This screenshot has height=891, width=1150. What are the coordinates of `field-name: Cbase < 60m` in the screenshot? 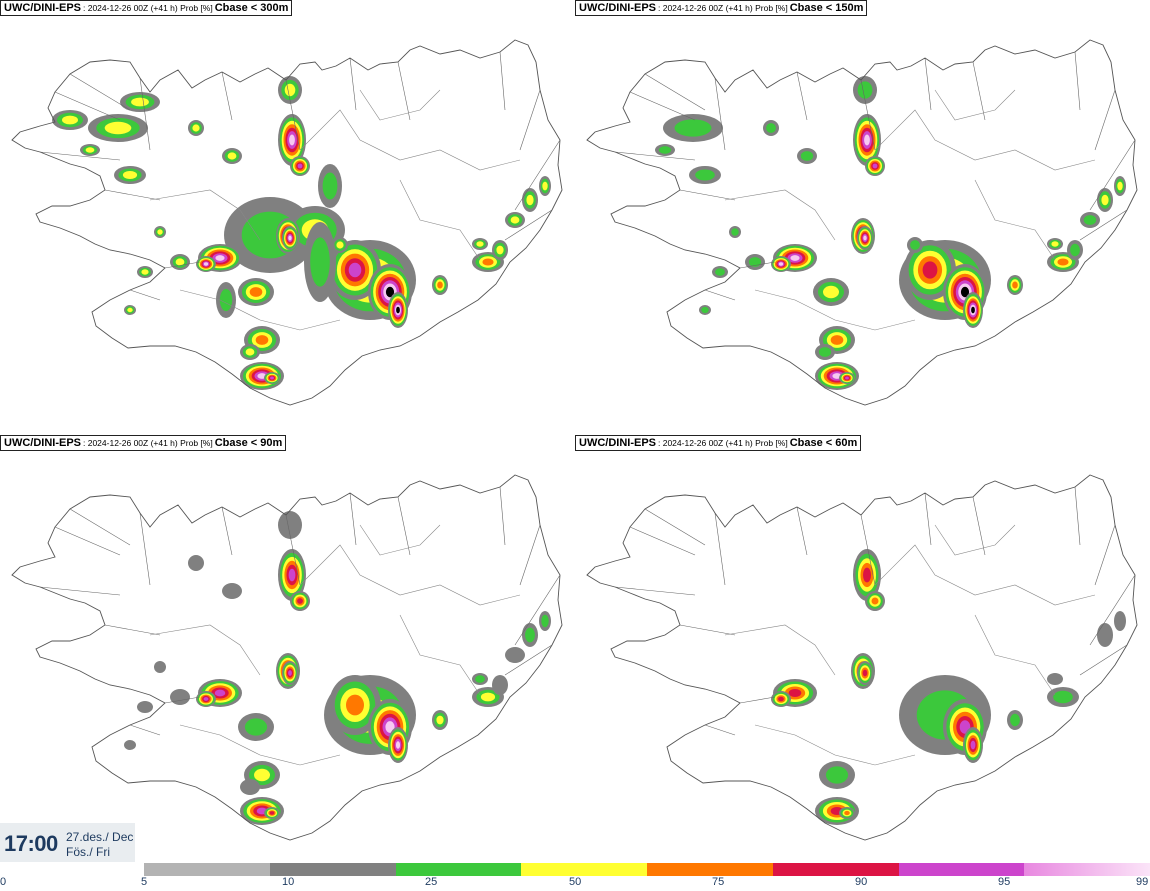 It's located at (823, 443).